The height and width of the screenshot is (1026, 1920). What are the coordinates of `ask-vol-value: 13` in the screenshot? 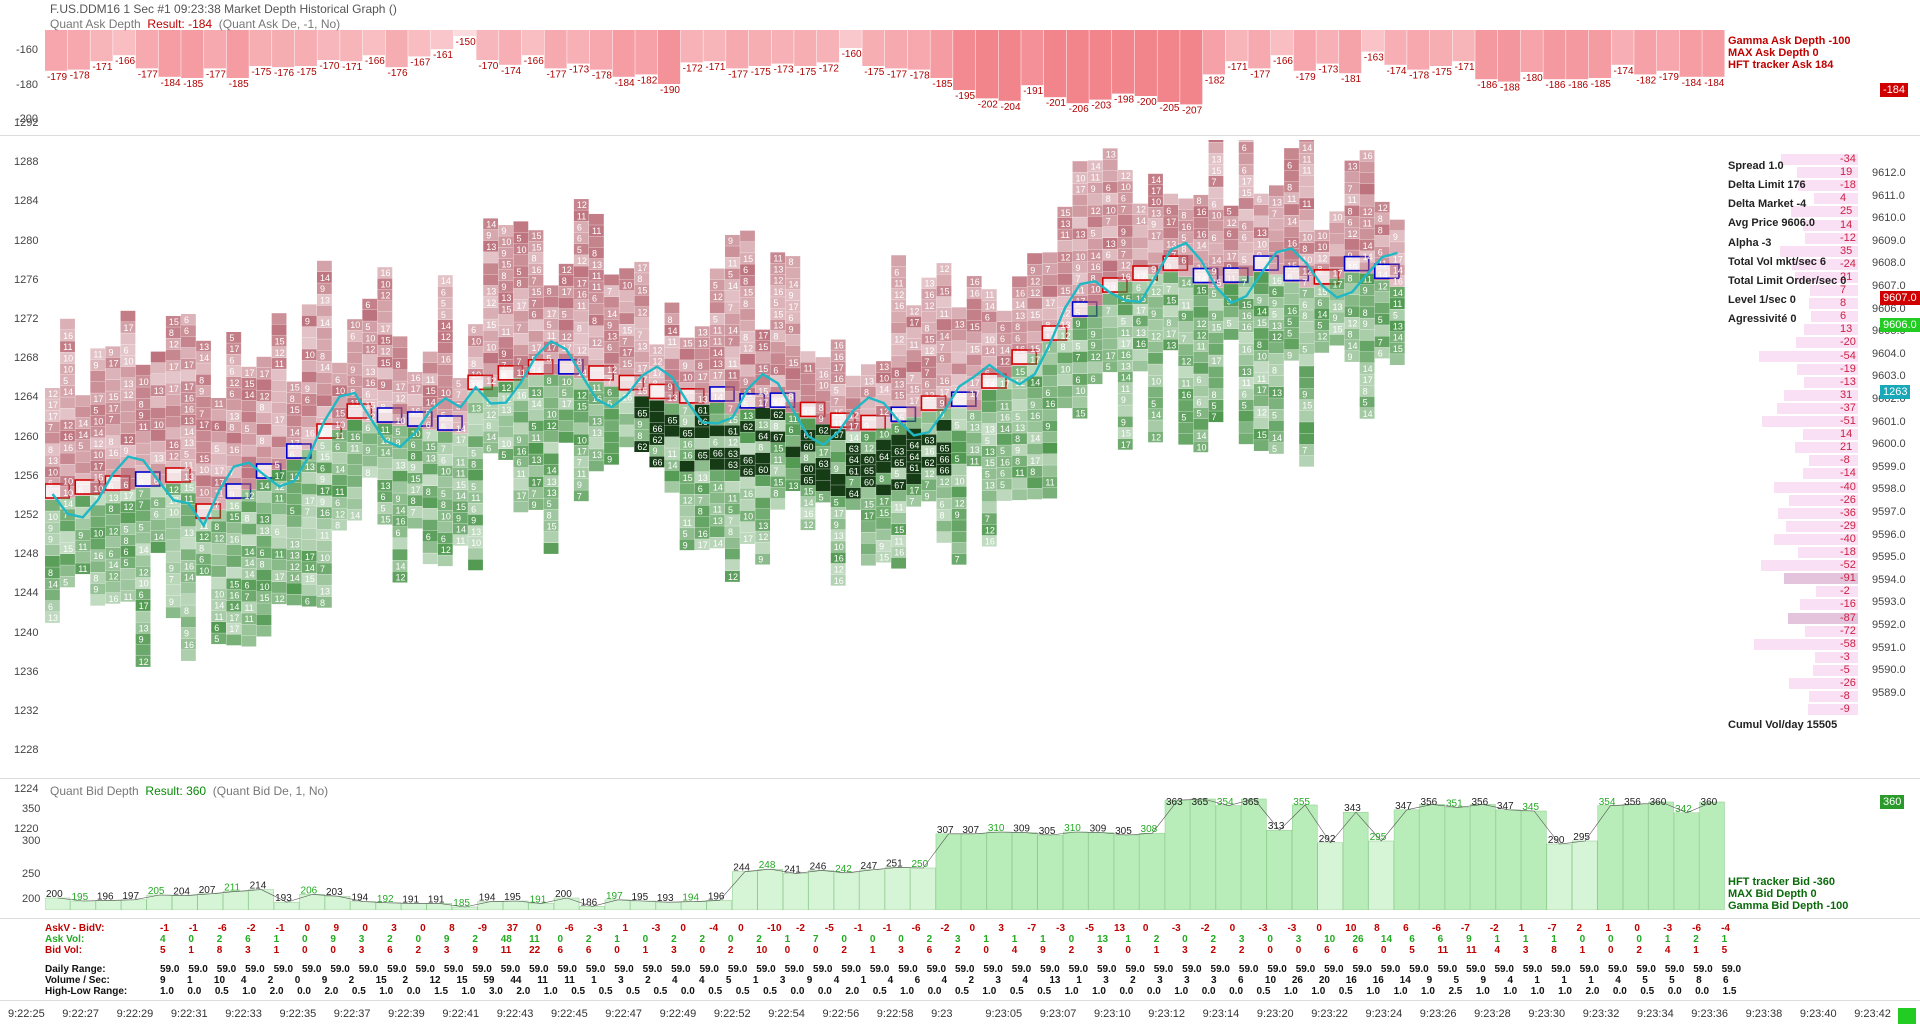 It's located at (1102, 939).